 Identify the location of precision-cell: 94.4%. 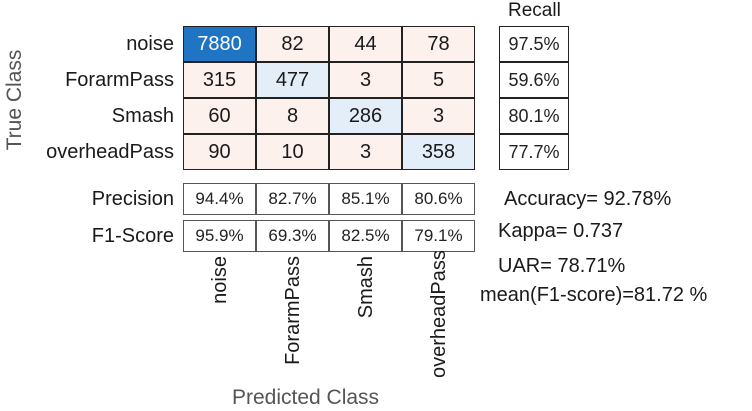
(219, 199).